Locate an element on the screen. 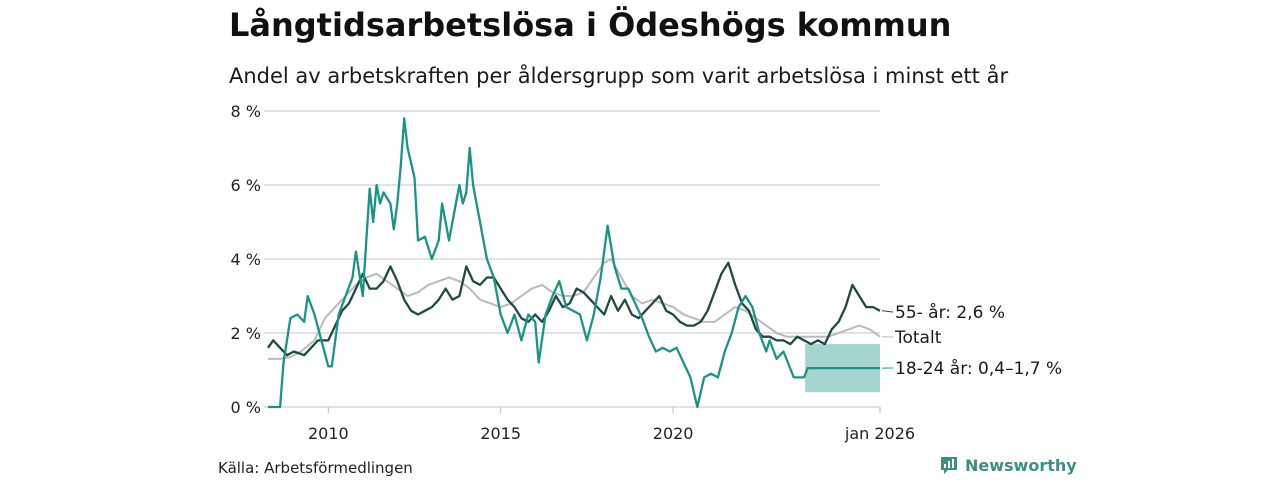 This screenshot has height=480, width=1280. series-line-totalt is located at coordinates (574, 309).